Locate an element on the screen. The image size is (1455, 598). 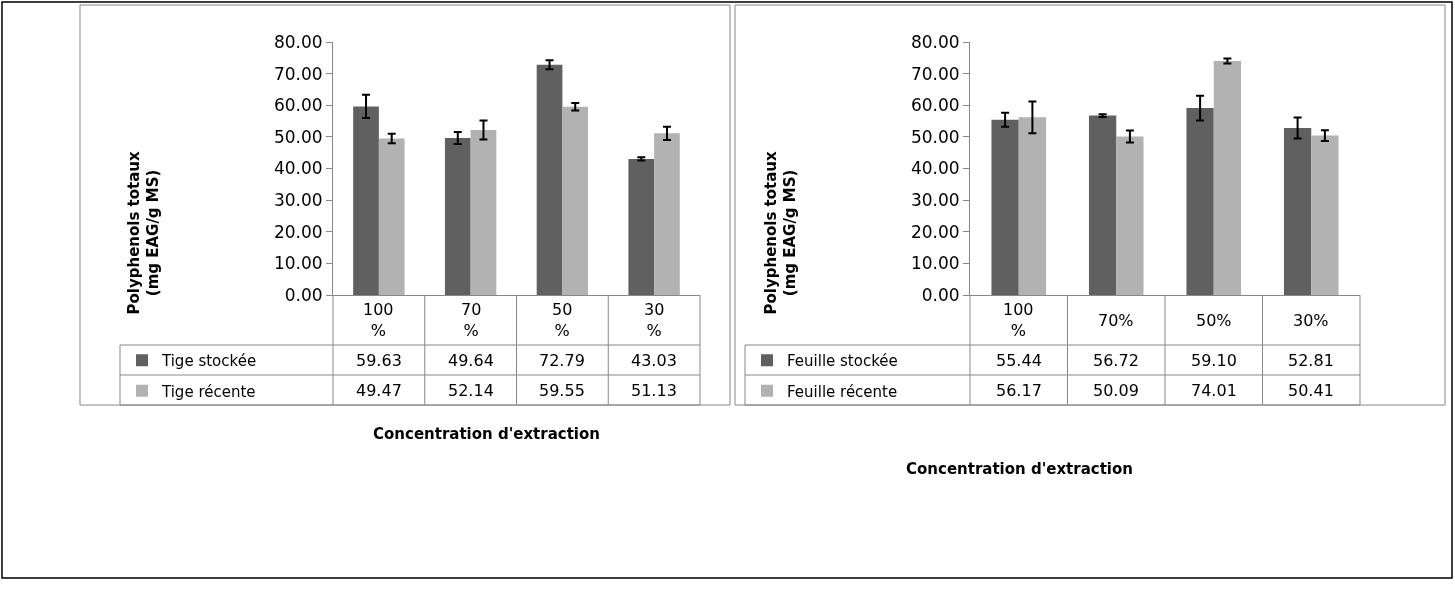
legend-label: Tige récente is located at coordinates (208, 391).